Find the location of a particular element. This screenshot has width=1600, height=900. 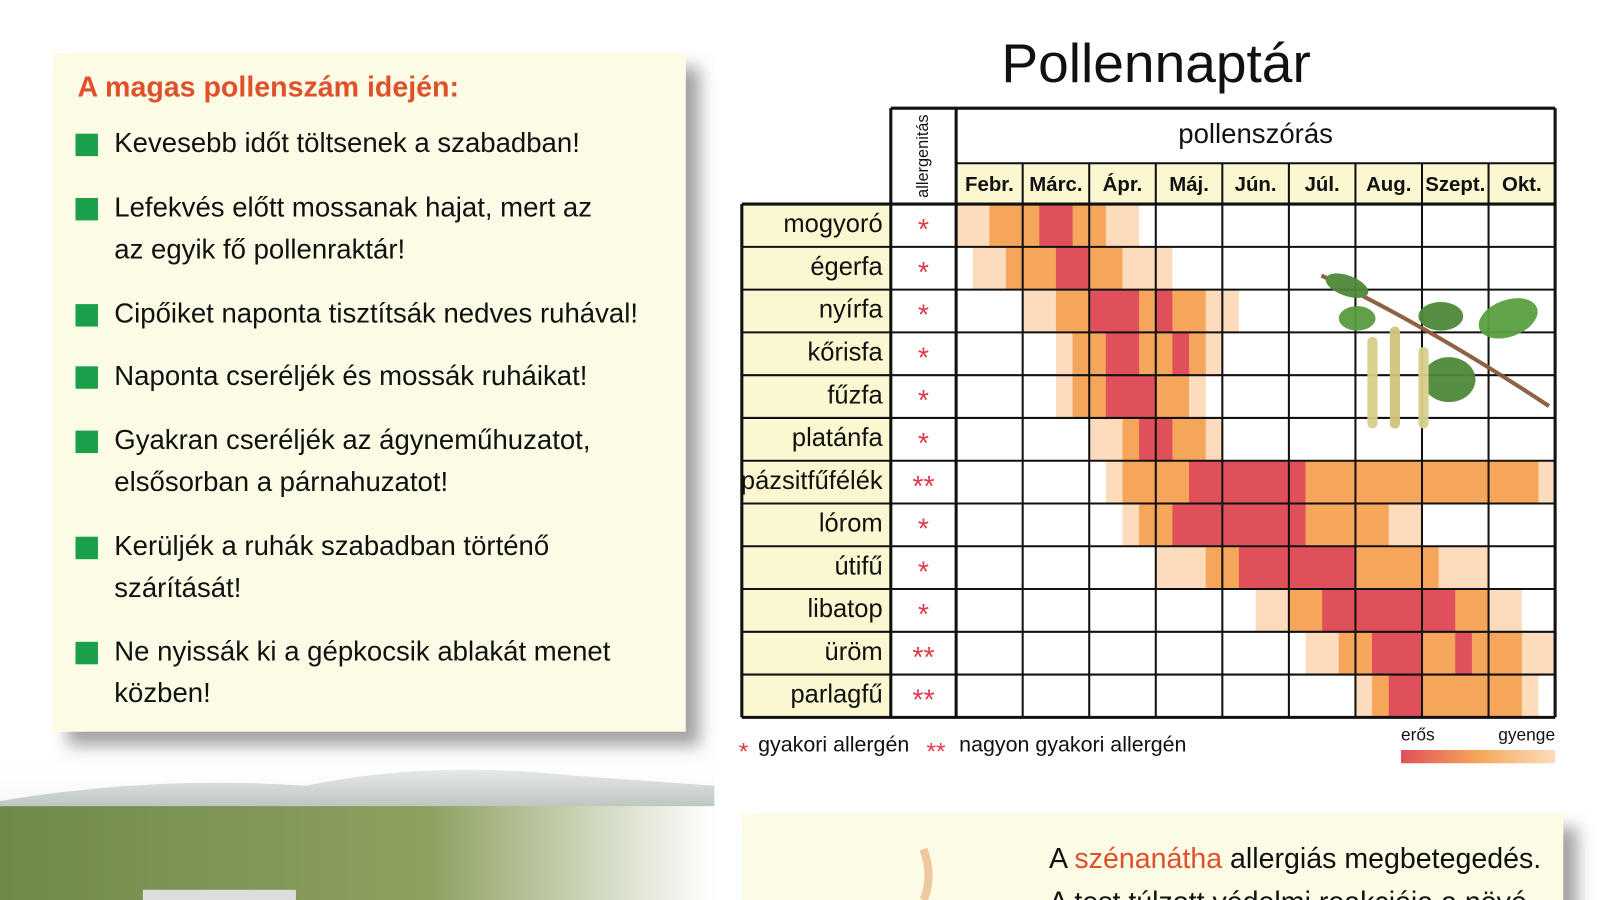

allergen-stars: * is located at coordinates (923, 572).